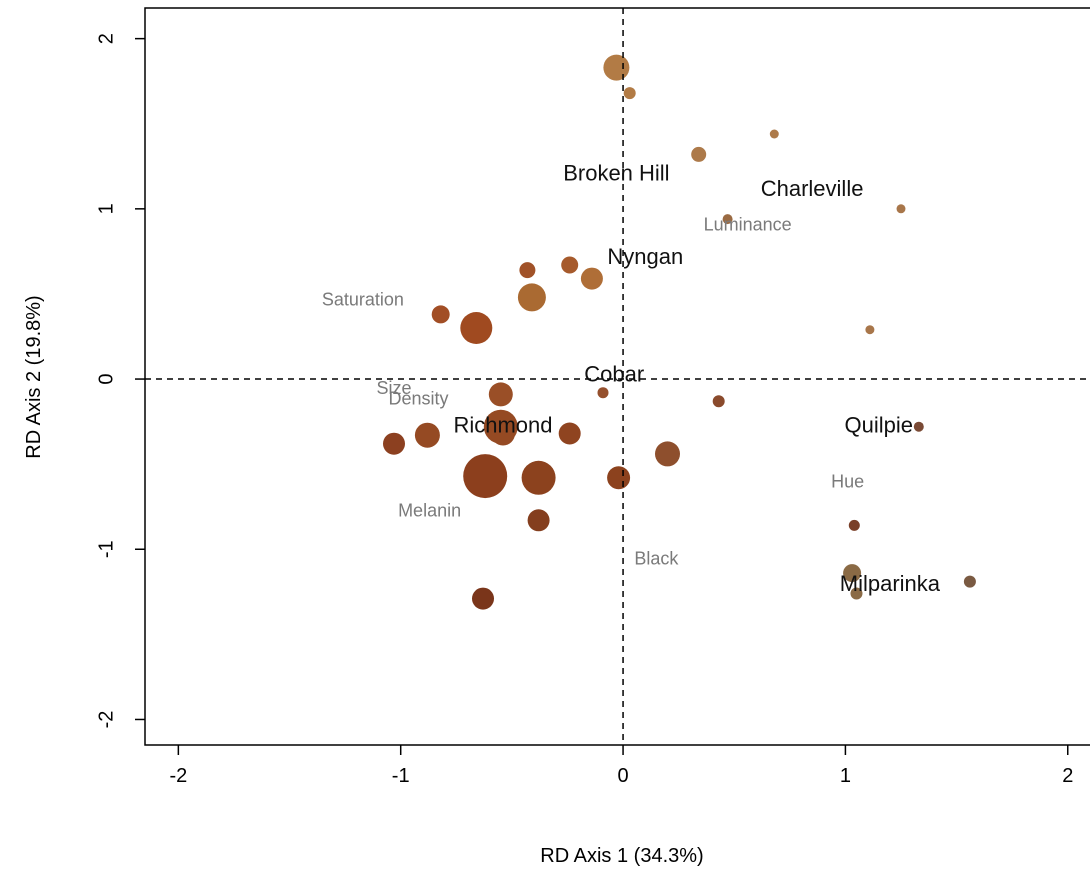 The image size is (1090, 881). I want to click on x-tick-label: 1, so click(845, 776).